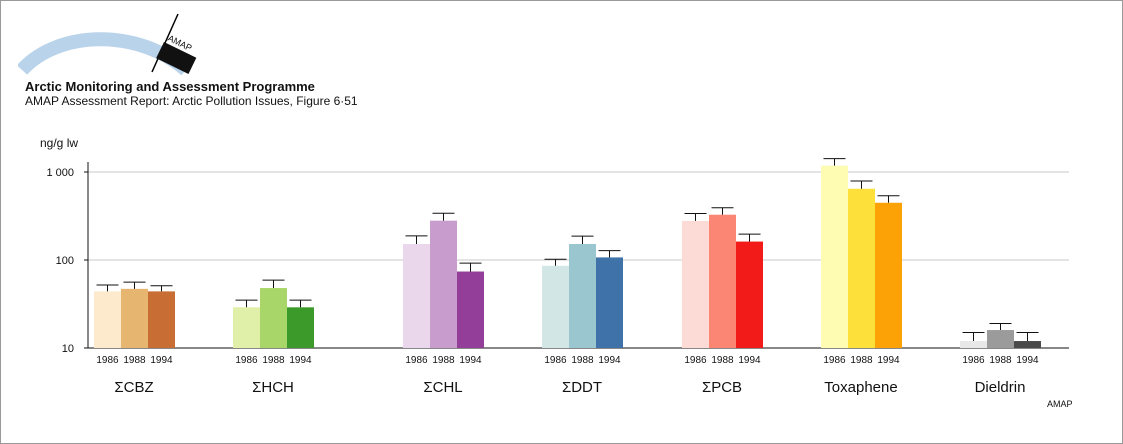 This screenshot has height=444, width=1123. Describe the element at coordinates (442, 387) in the screenshot. I see `group-label: ΣCHL` at that location.